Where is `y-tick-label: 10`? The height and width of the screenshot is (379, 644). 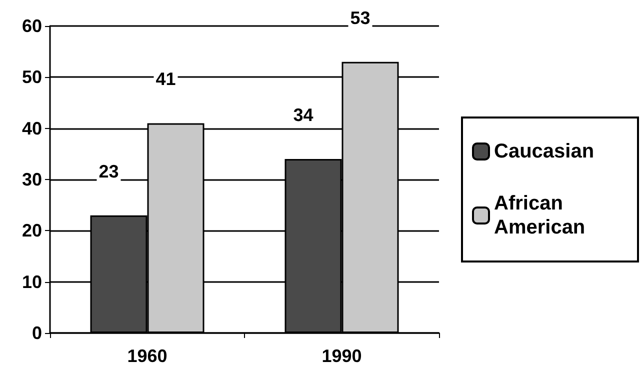 y-tick-label: 10 is located at coordinates (32, 282).